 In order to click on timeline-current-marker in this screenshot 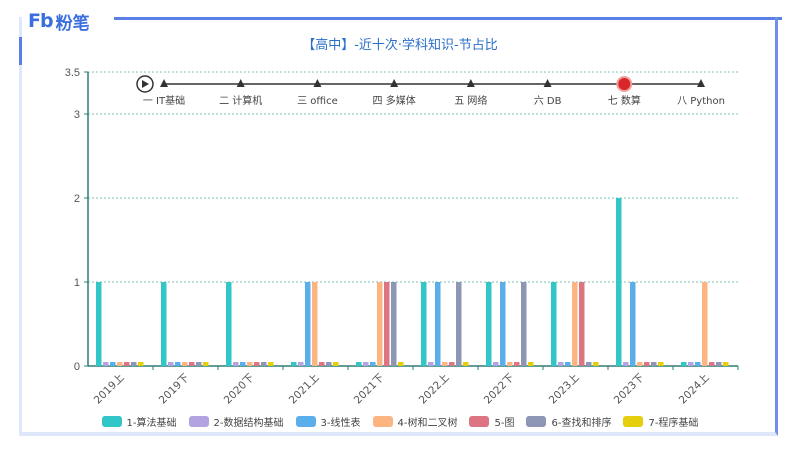, I will do `click(624, 84)`.